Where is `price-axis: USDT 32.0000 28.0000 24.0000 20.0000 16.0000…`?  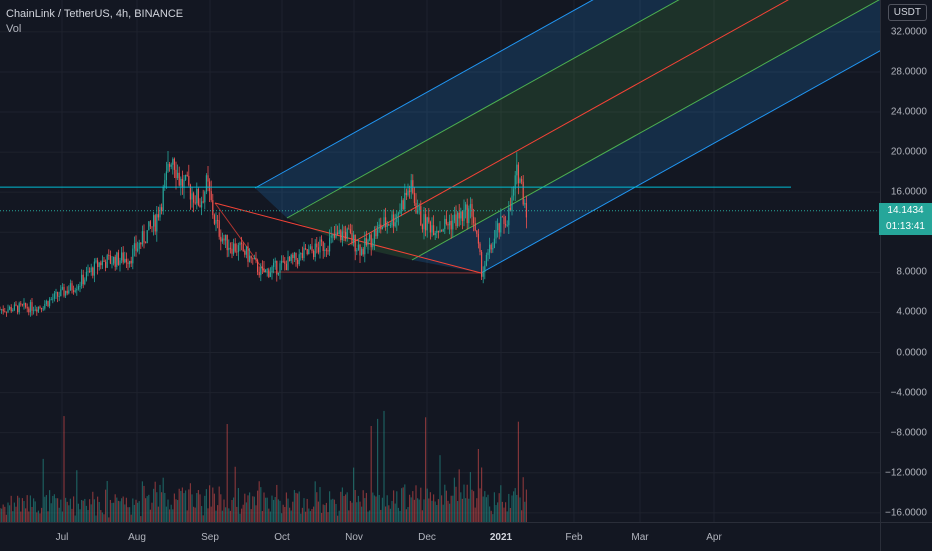 price-axis: USDT 32.0000 28.0000 24.0000 20.0000 16.0000… is located at coordinates (906, 261).